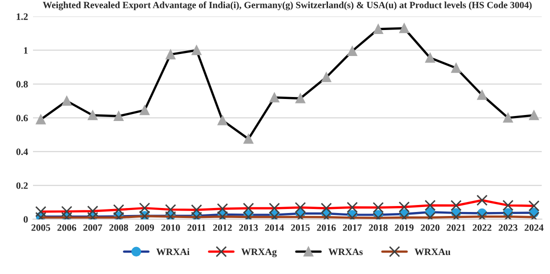 Image resolution: width=550 pixels, height=274 pixels. What do you see at coordinates (144, 227) in the screenshot?
I see `x-tick-label: 2009` at bounding box center [144, 227].